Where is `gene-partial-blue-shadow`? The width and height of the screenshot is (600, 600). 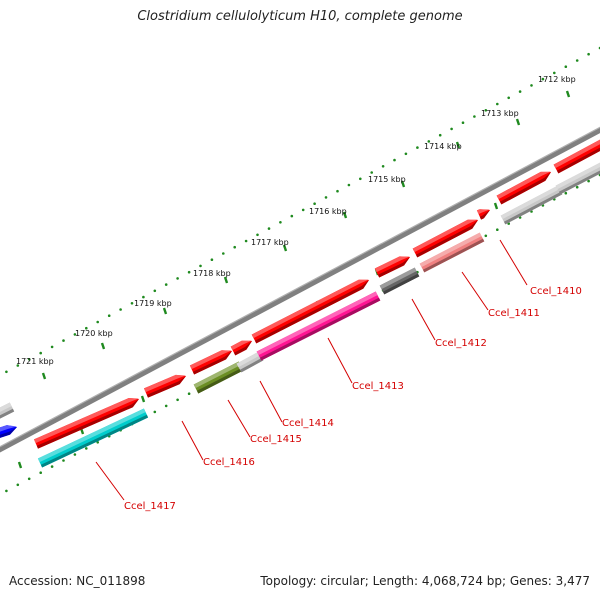 gene-partial-blue-shadow is located at coordinates (8, 432).